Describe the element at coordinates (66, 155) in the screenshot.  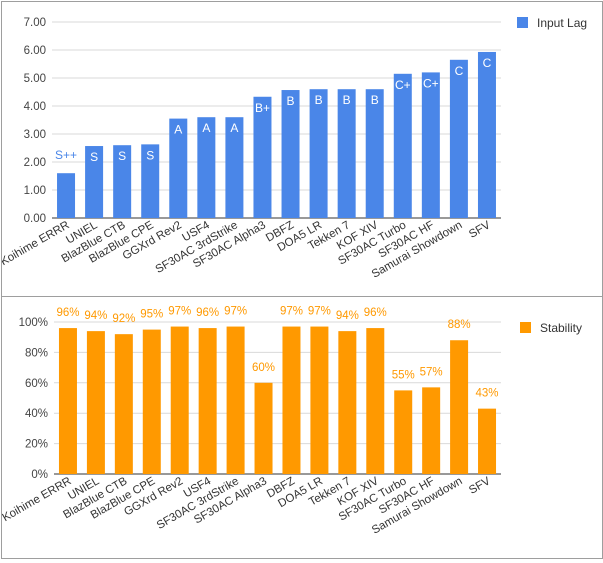
I see `data-label: S++` at that location.